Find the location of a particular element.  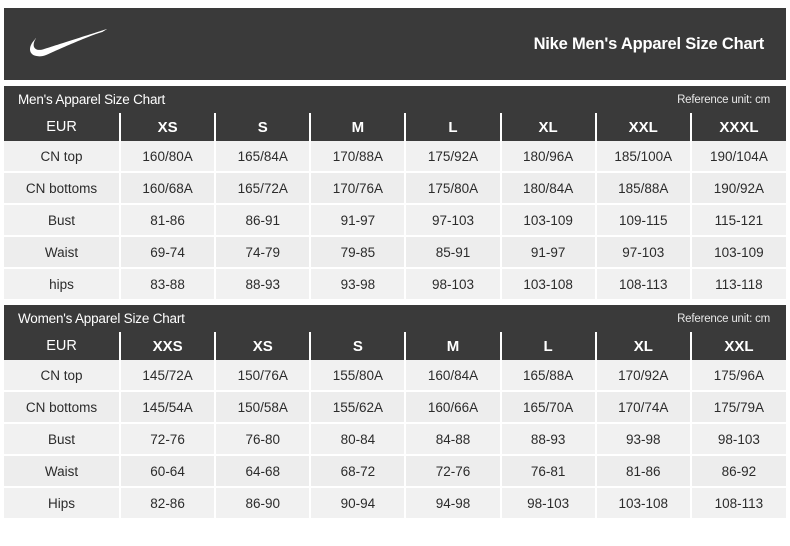

mens-col-header-xl: XL is located at coordinates (547, 127).